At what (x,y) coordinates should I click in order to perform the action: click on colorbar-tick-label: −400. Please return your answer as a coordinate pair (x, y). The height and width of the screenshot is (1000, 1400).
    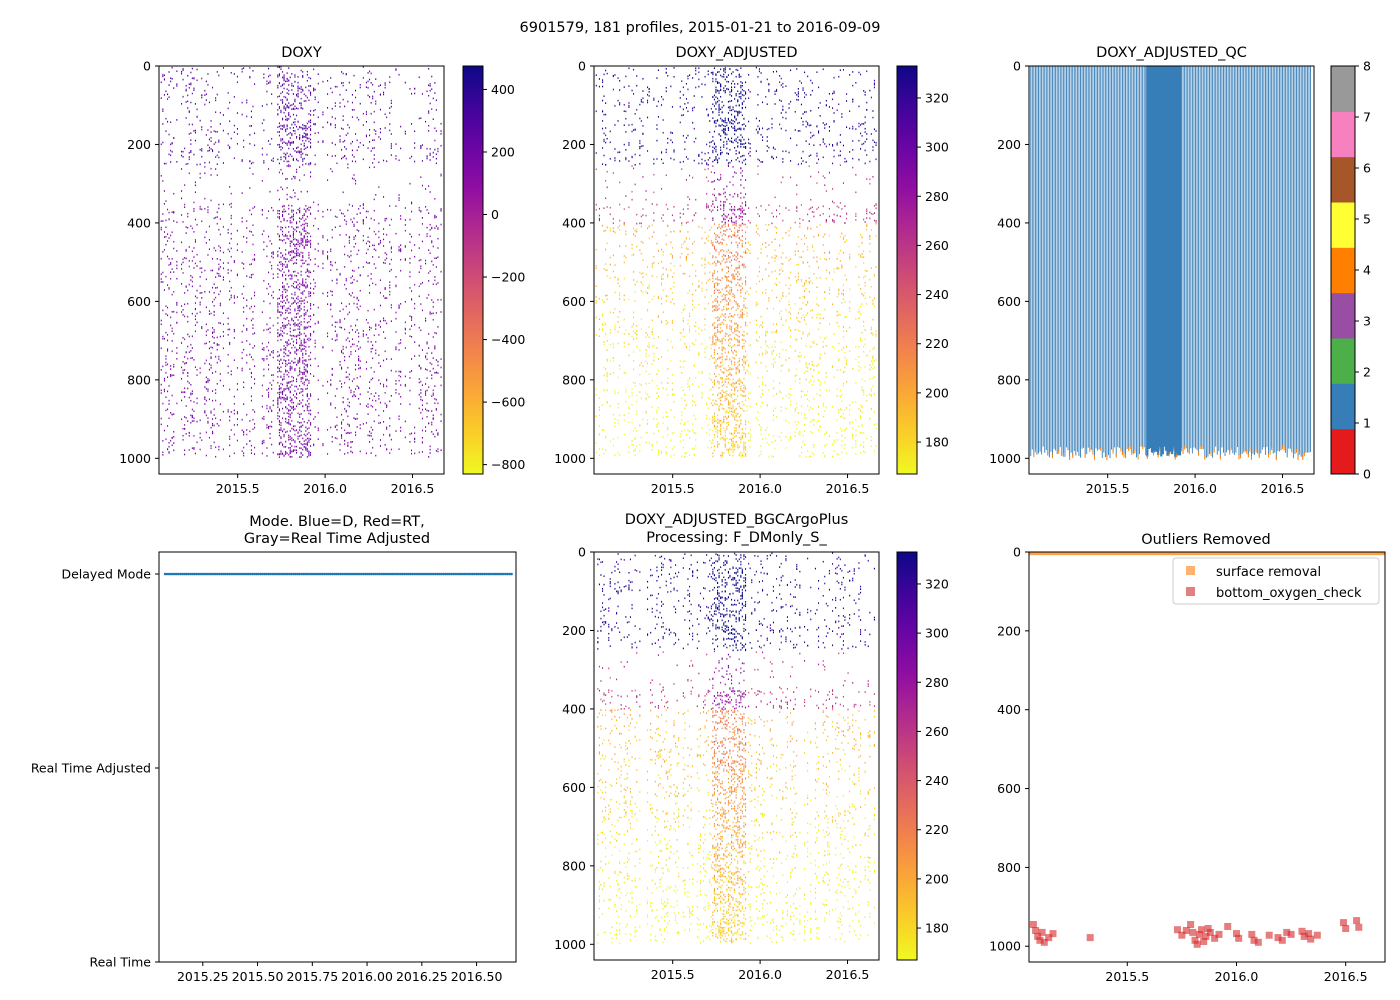
    Looking at the image, I should click on (508, 339).